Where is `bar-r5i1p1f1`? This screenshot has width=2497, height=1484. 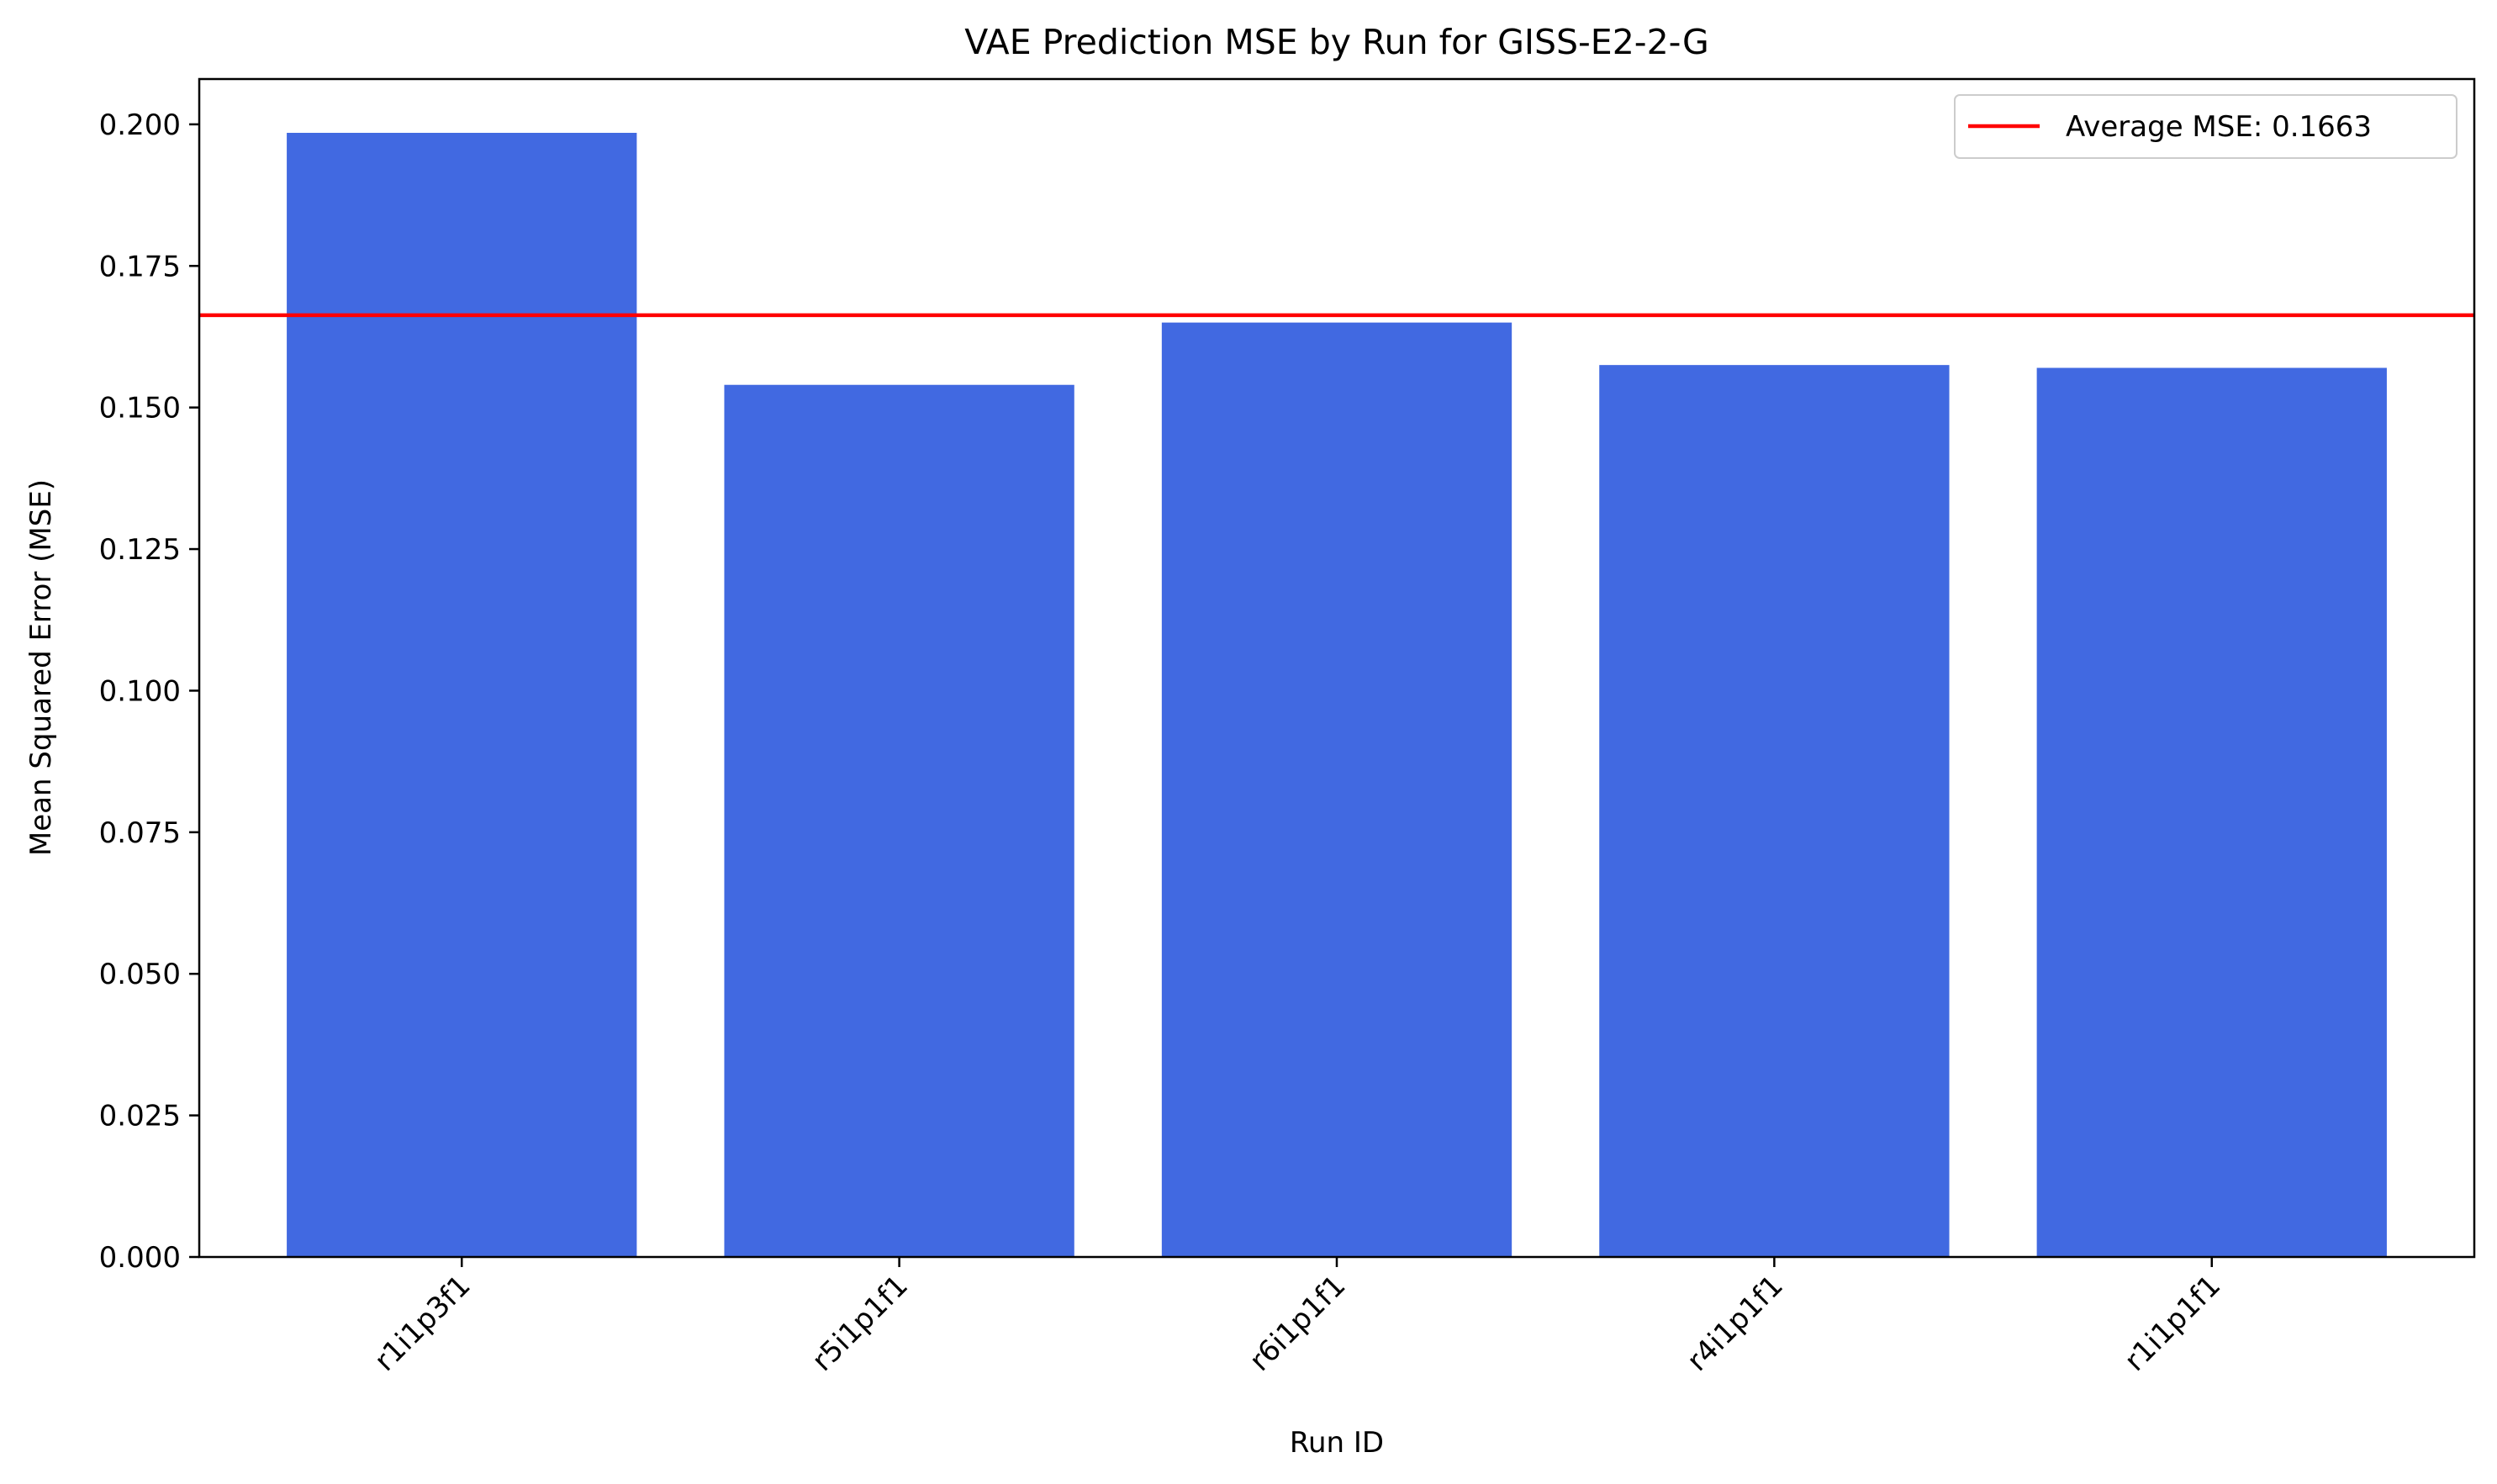 bar-r5i1p1f1 is located at coordinates (899, 820).